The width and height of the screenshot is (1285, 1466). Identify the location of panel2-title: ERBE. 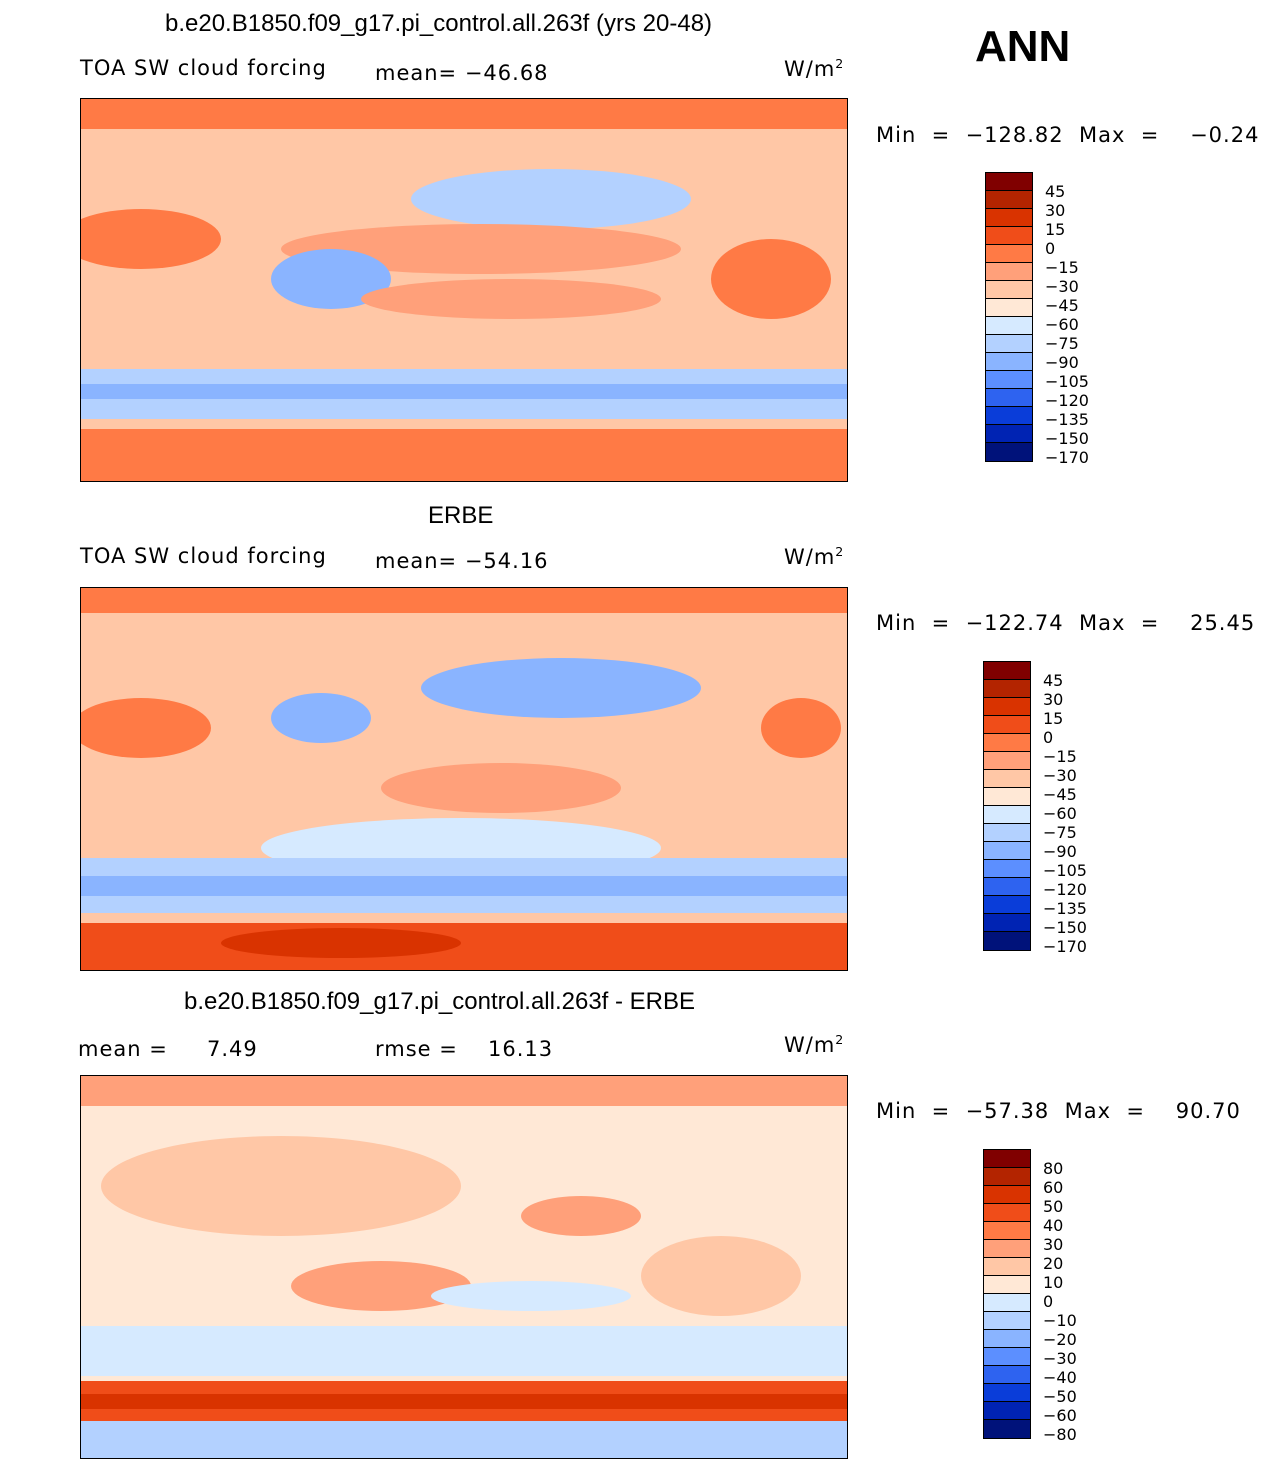
(461, 515).